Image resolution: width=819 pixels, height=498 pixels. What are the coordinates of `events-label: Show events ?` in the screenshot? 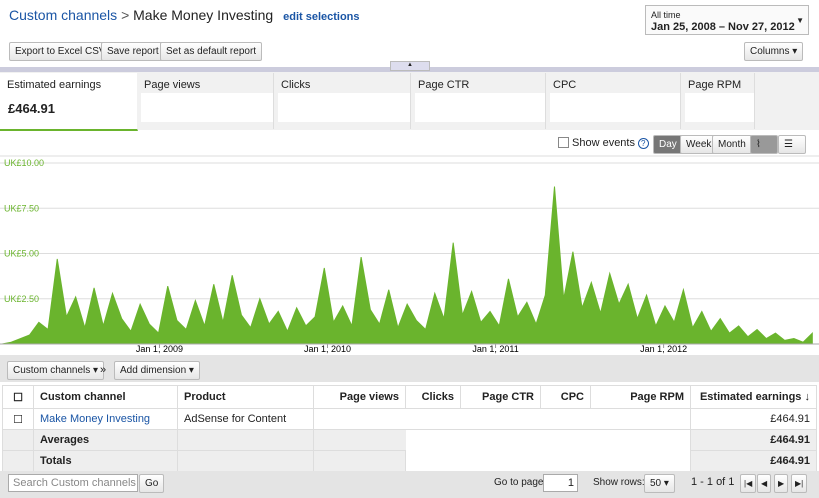 It's located at (610, 143).